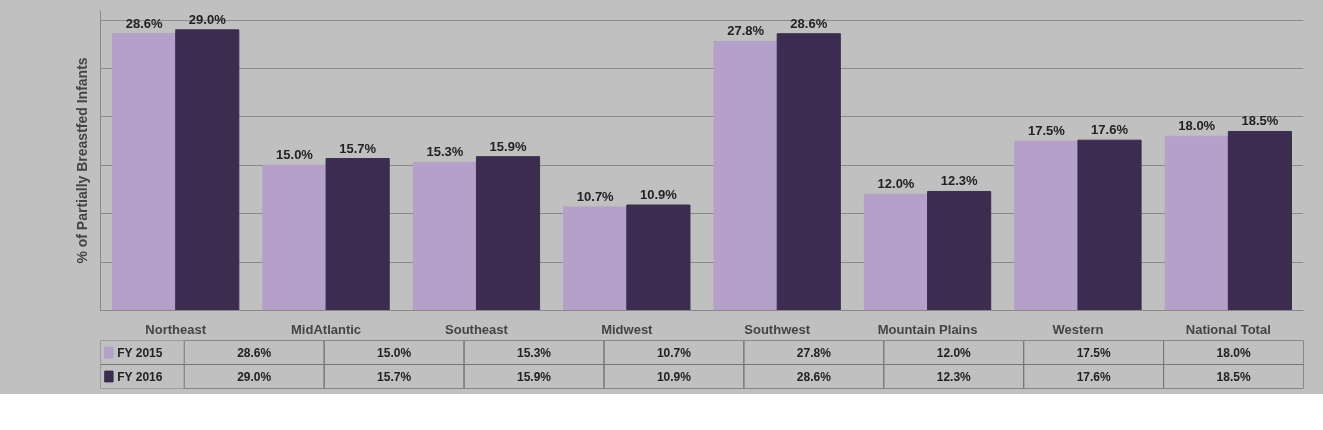 The height and width of the screenshot is (430, 1323). I want to click on text: 12.0%, so click(953, 352).